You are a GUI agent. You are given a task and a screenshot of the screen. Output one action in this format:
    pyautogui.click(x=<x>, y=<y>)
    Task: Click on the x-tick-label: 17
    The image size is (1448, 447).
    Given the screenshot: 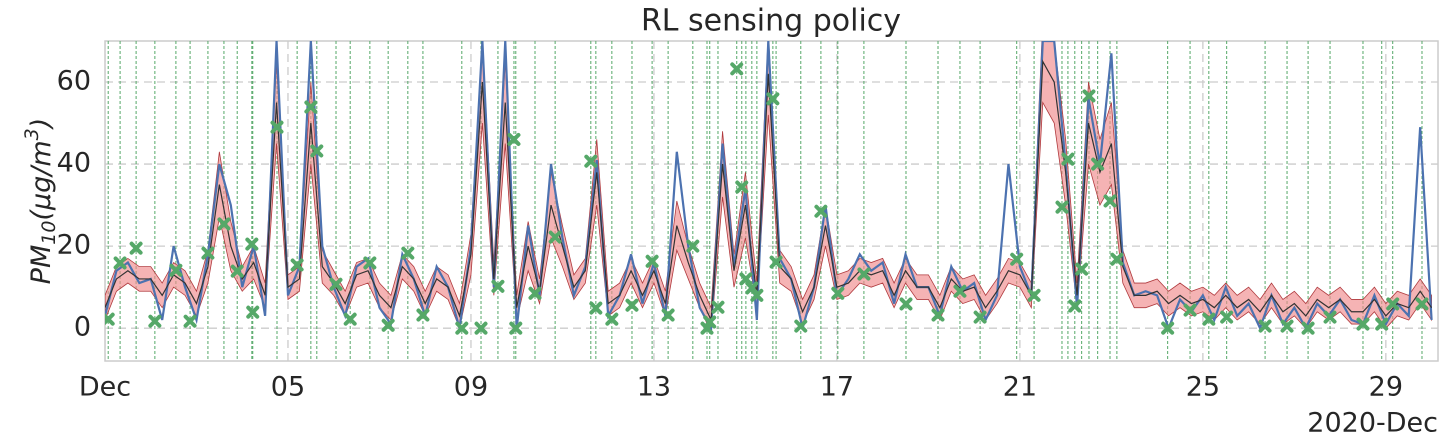 What is the action you would take?
    pyautogui.click(x=837, y=387)
    